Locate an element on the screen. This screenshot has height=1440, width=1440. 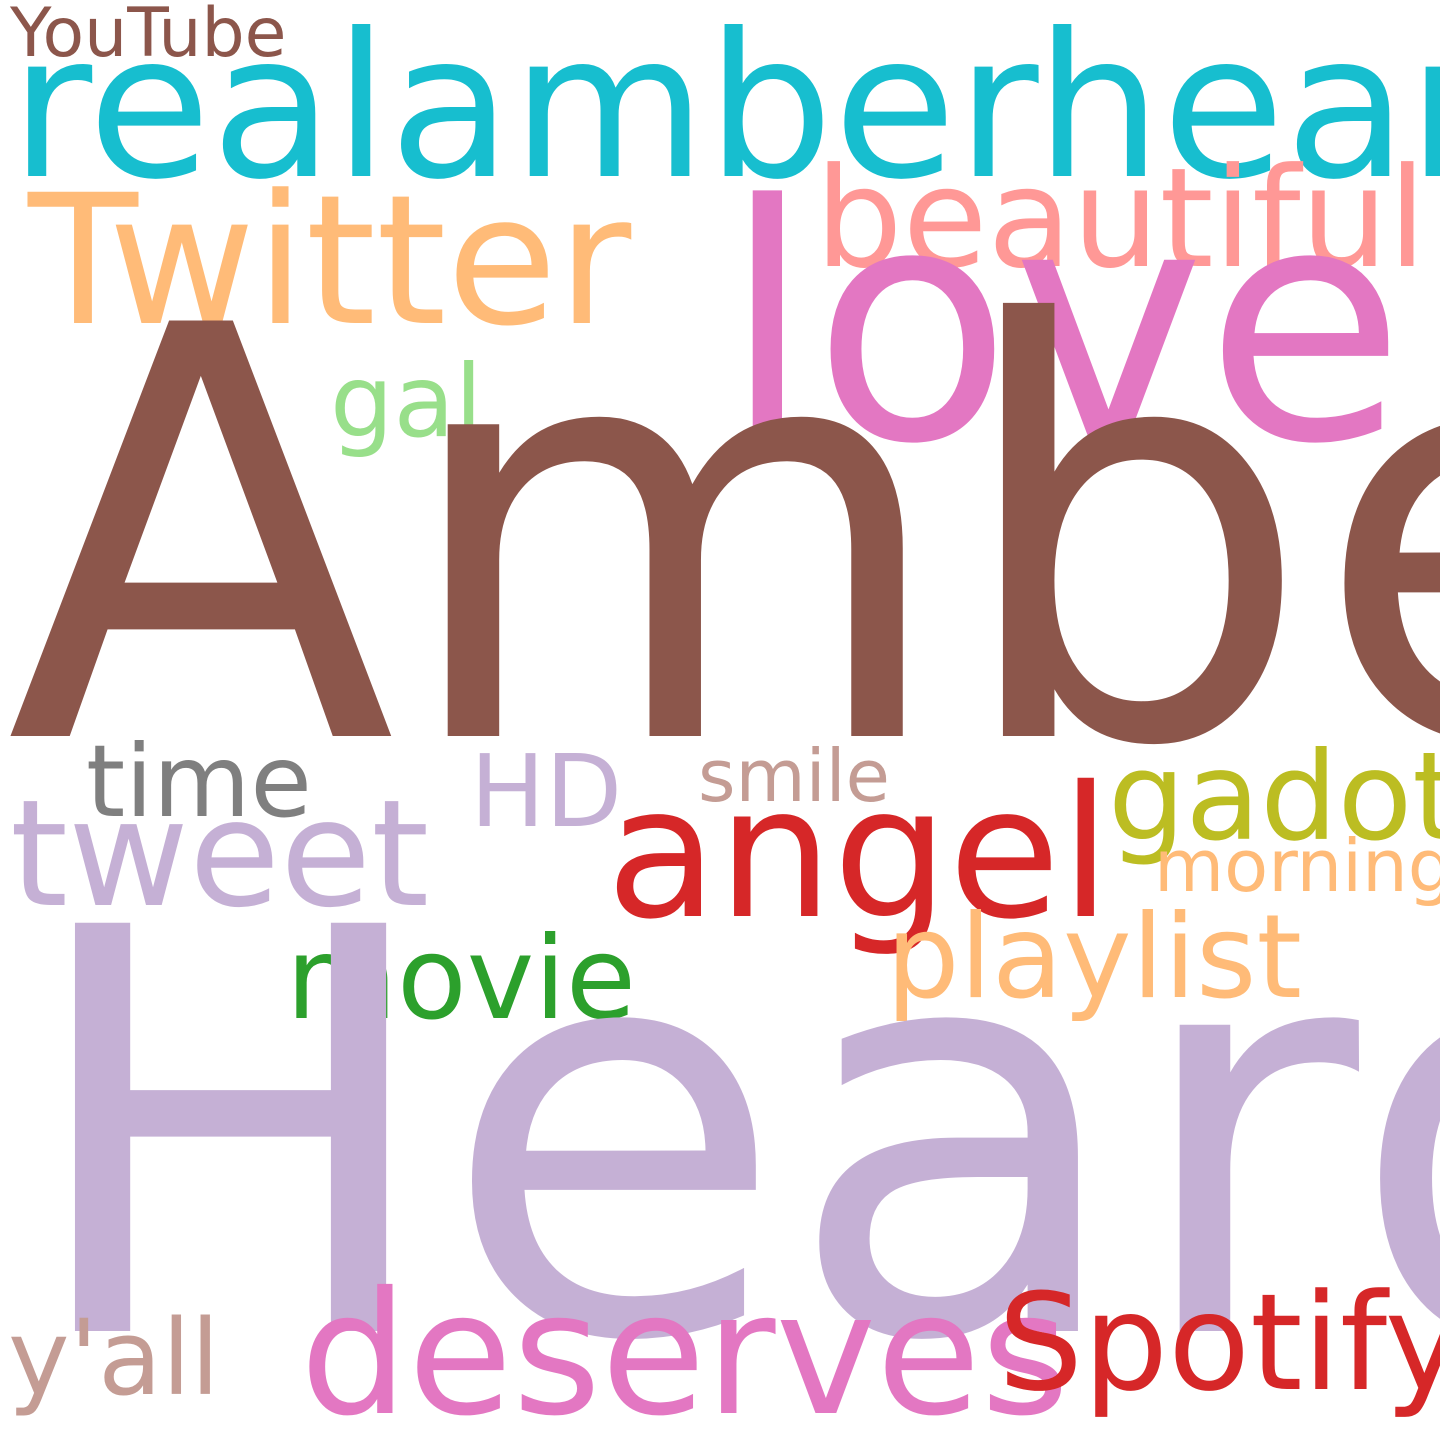
word-playlist: playlist is located at coordinates (1094, 957).